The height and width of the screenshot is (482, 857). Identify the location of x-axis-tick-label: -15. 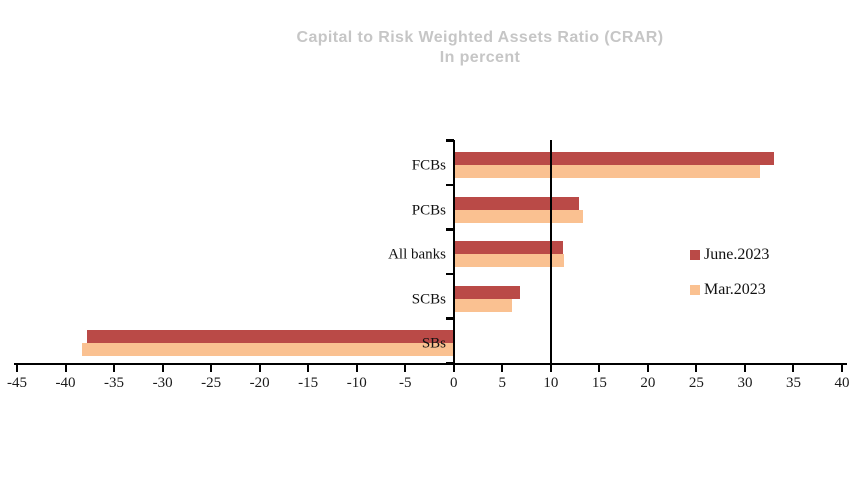
(308, 383).